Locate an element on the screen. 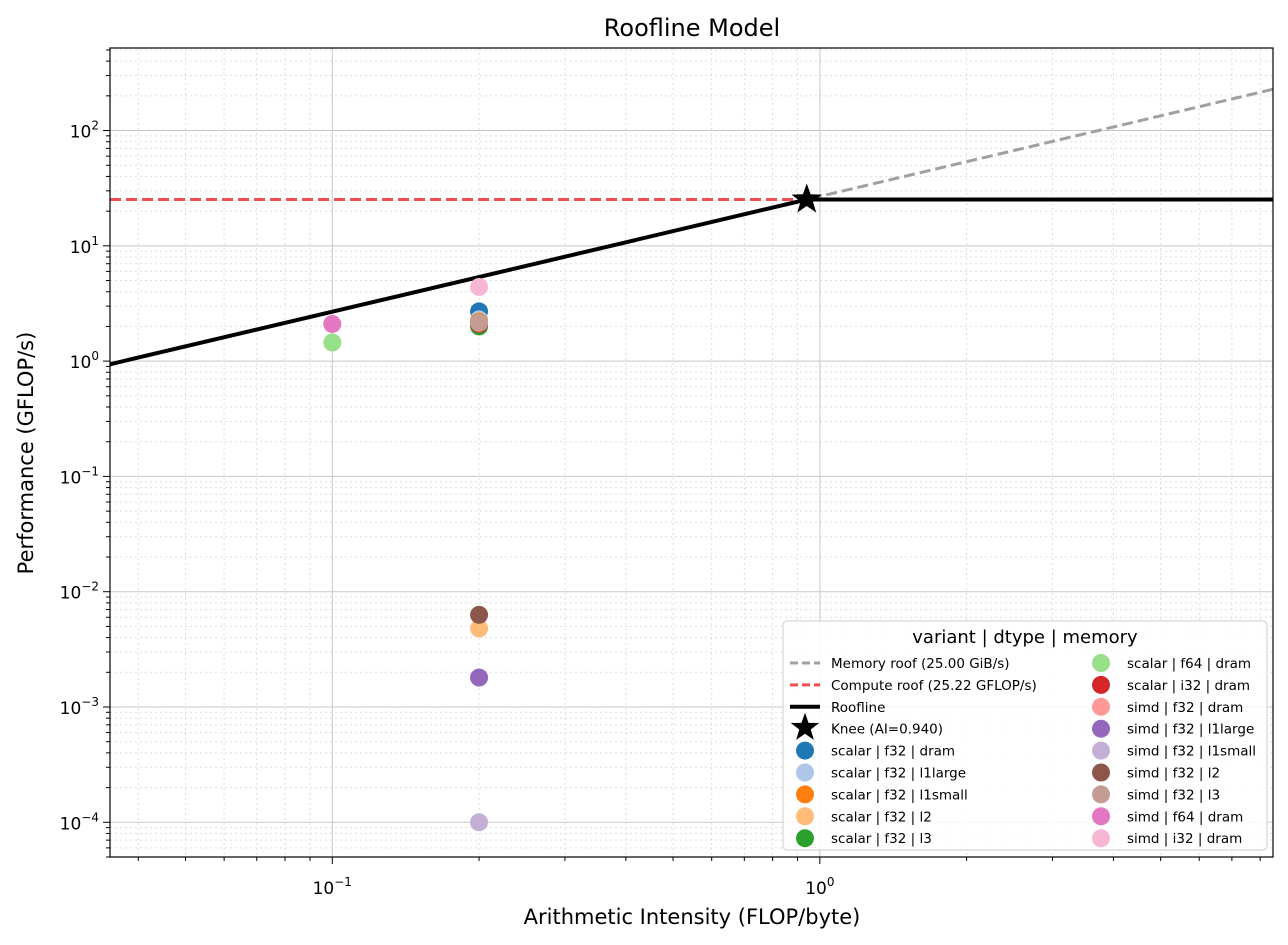  legend-label: simd | f32 | l3 is located at coordinates (1173, 795).